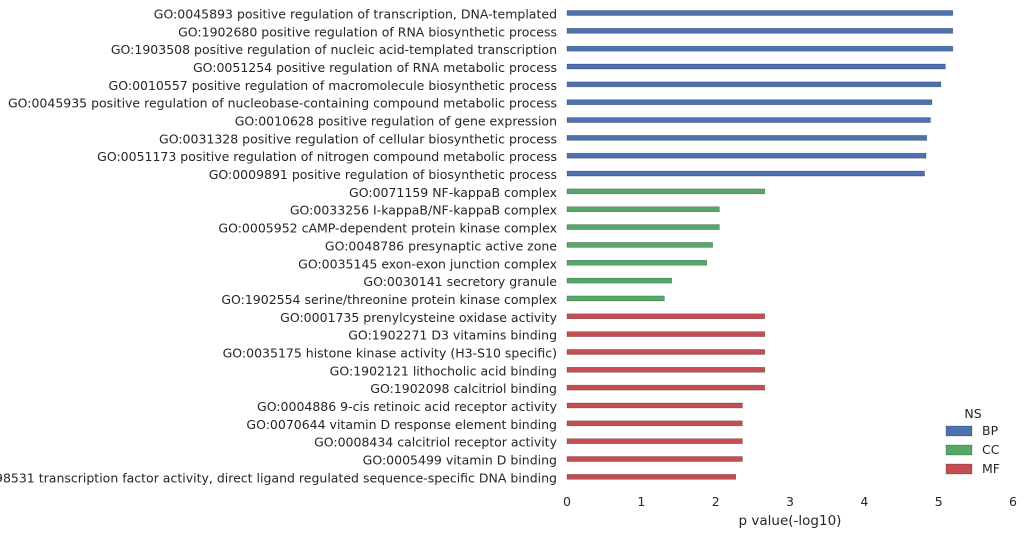  I want to click on legend-swatch-bp, so click(959, 431).